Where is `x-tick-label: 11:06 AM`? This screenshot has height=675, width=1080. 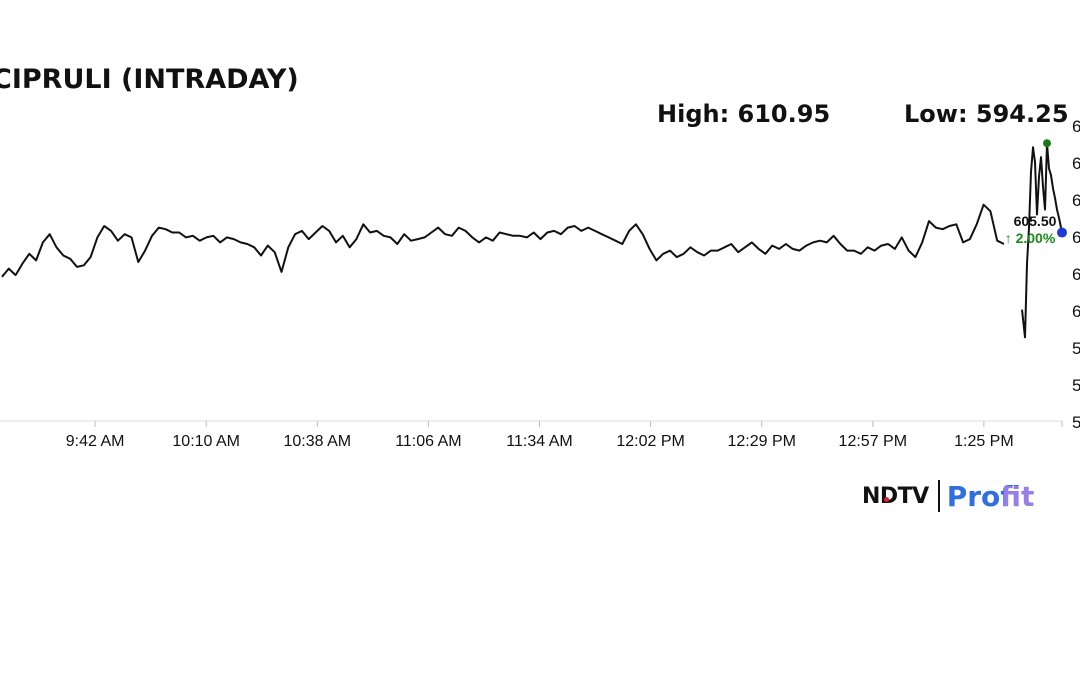 x-tick-label: 11:06 AM is located at coordinates (428, 441).